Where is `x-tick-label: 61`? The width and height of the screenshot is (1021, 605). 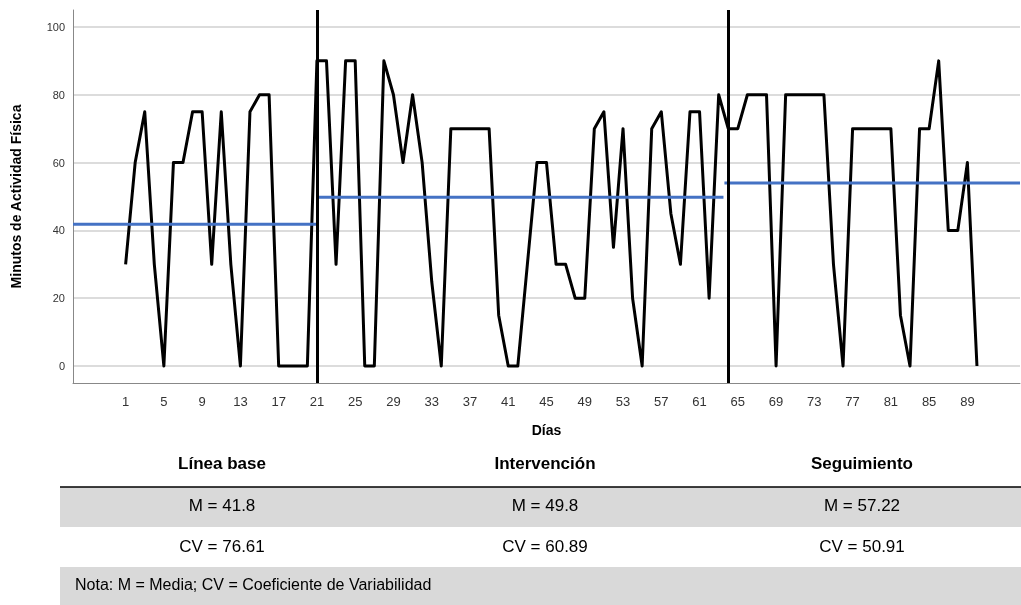
x-tick-label: 61 is located at coordinates (699, 401).